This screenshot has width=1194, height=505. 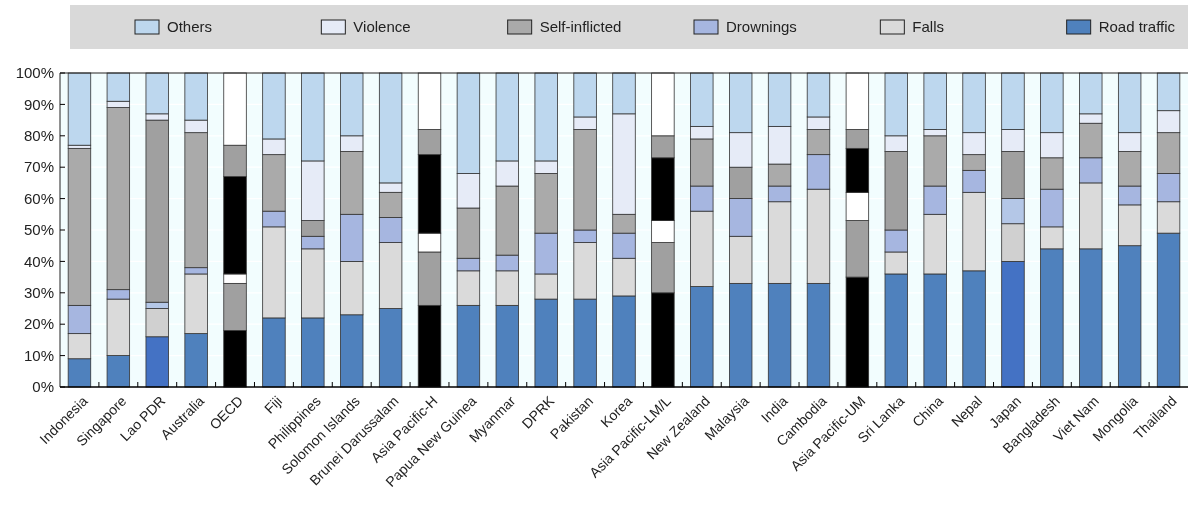 What do you see at coordinates (38, 136) in the screenshot?
I see `y-tick-label: 80%` at bounding box center [38, 136].